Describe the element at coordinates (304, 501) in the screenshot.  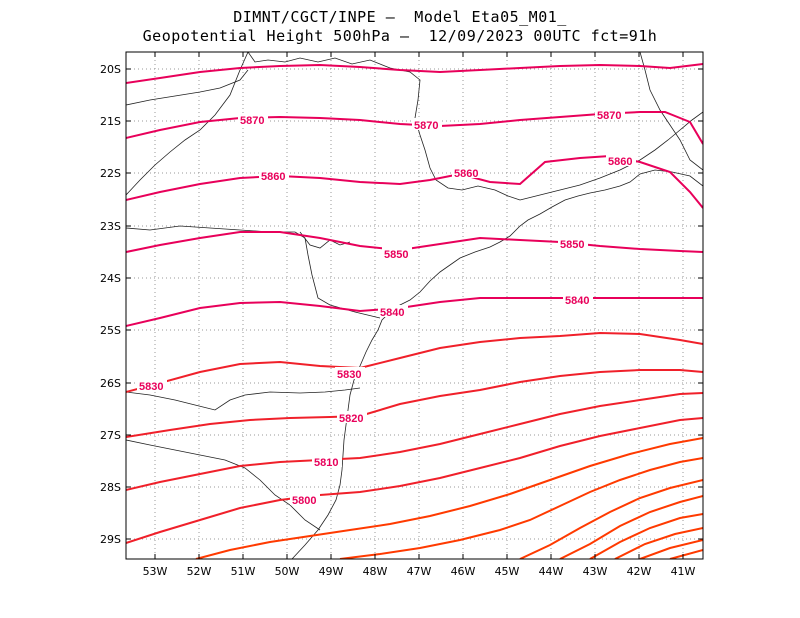
I see `contour-label: 5800` at that location.